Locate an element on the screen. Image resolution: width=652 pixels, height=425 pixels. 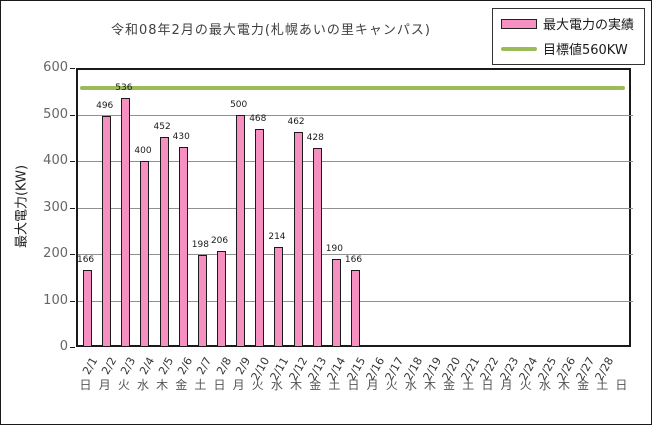
y-tick-label: 200 is located at coordinates (55, 253).